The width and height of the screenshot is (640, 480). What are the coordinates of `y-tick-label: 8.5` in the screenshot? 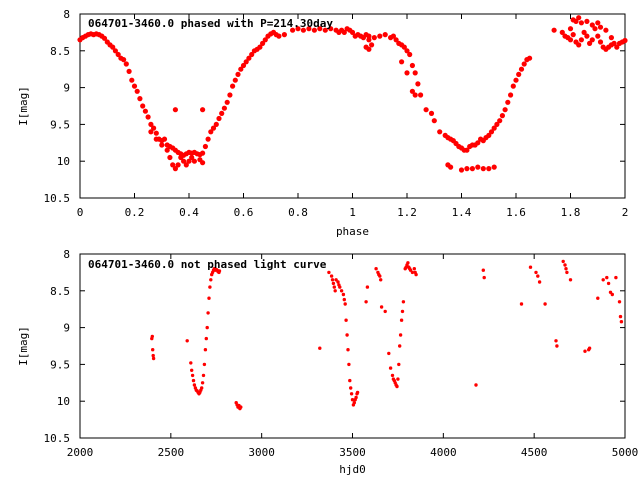 It's located at (60, 291).